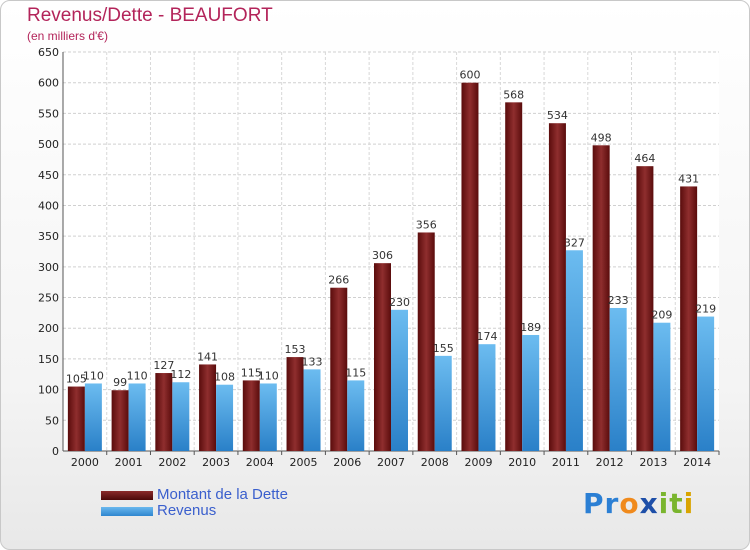  What do you see at coordinates (295, 349) in the screenshot?
I see `data-label-dette: 153` at bounding box center [295, 349].